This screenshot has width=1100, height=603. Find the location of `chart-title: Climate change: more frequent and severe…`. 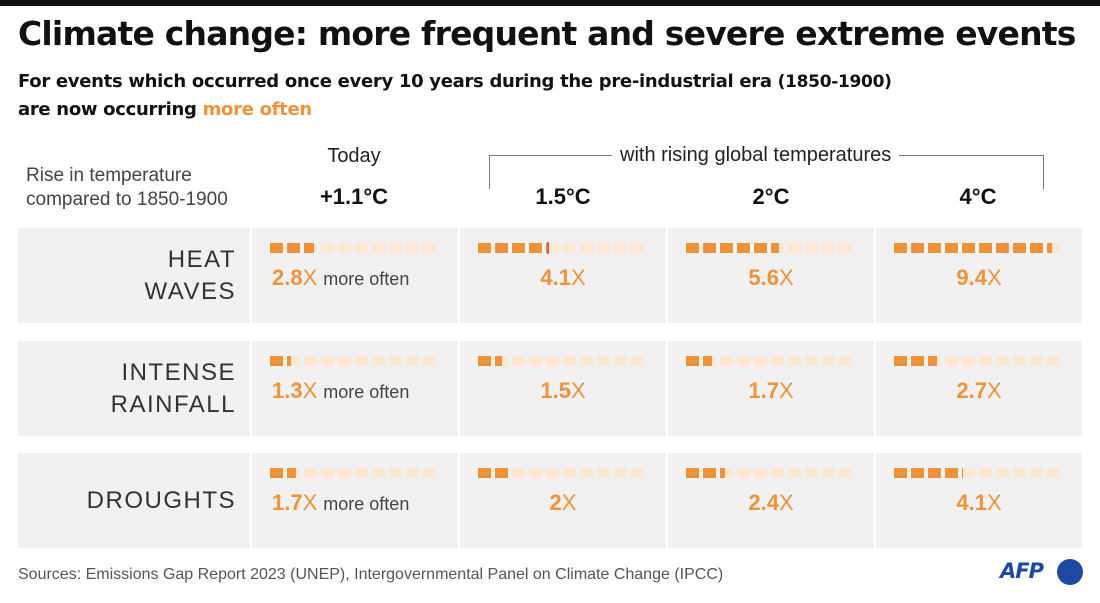

chart-title: Climate change: more frequent and severe… is located at coordinates (547, 33).